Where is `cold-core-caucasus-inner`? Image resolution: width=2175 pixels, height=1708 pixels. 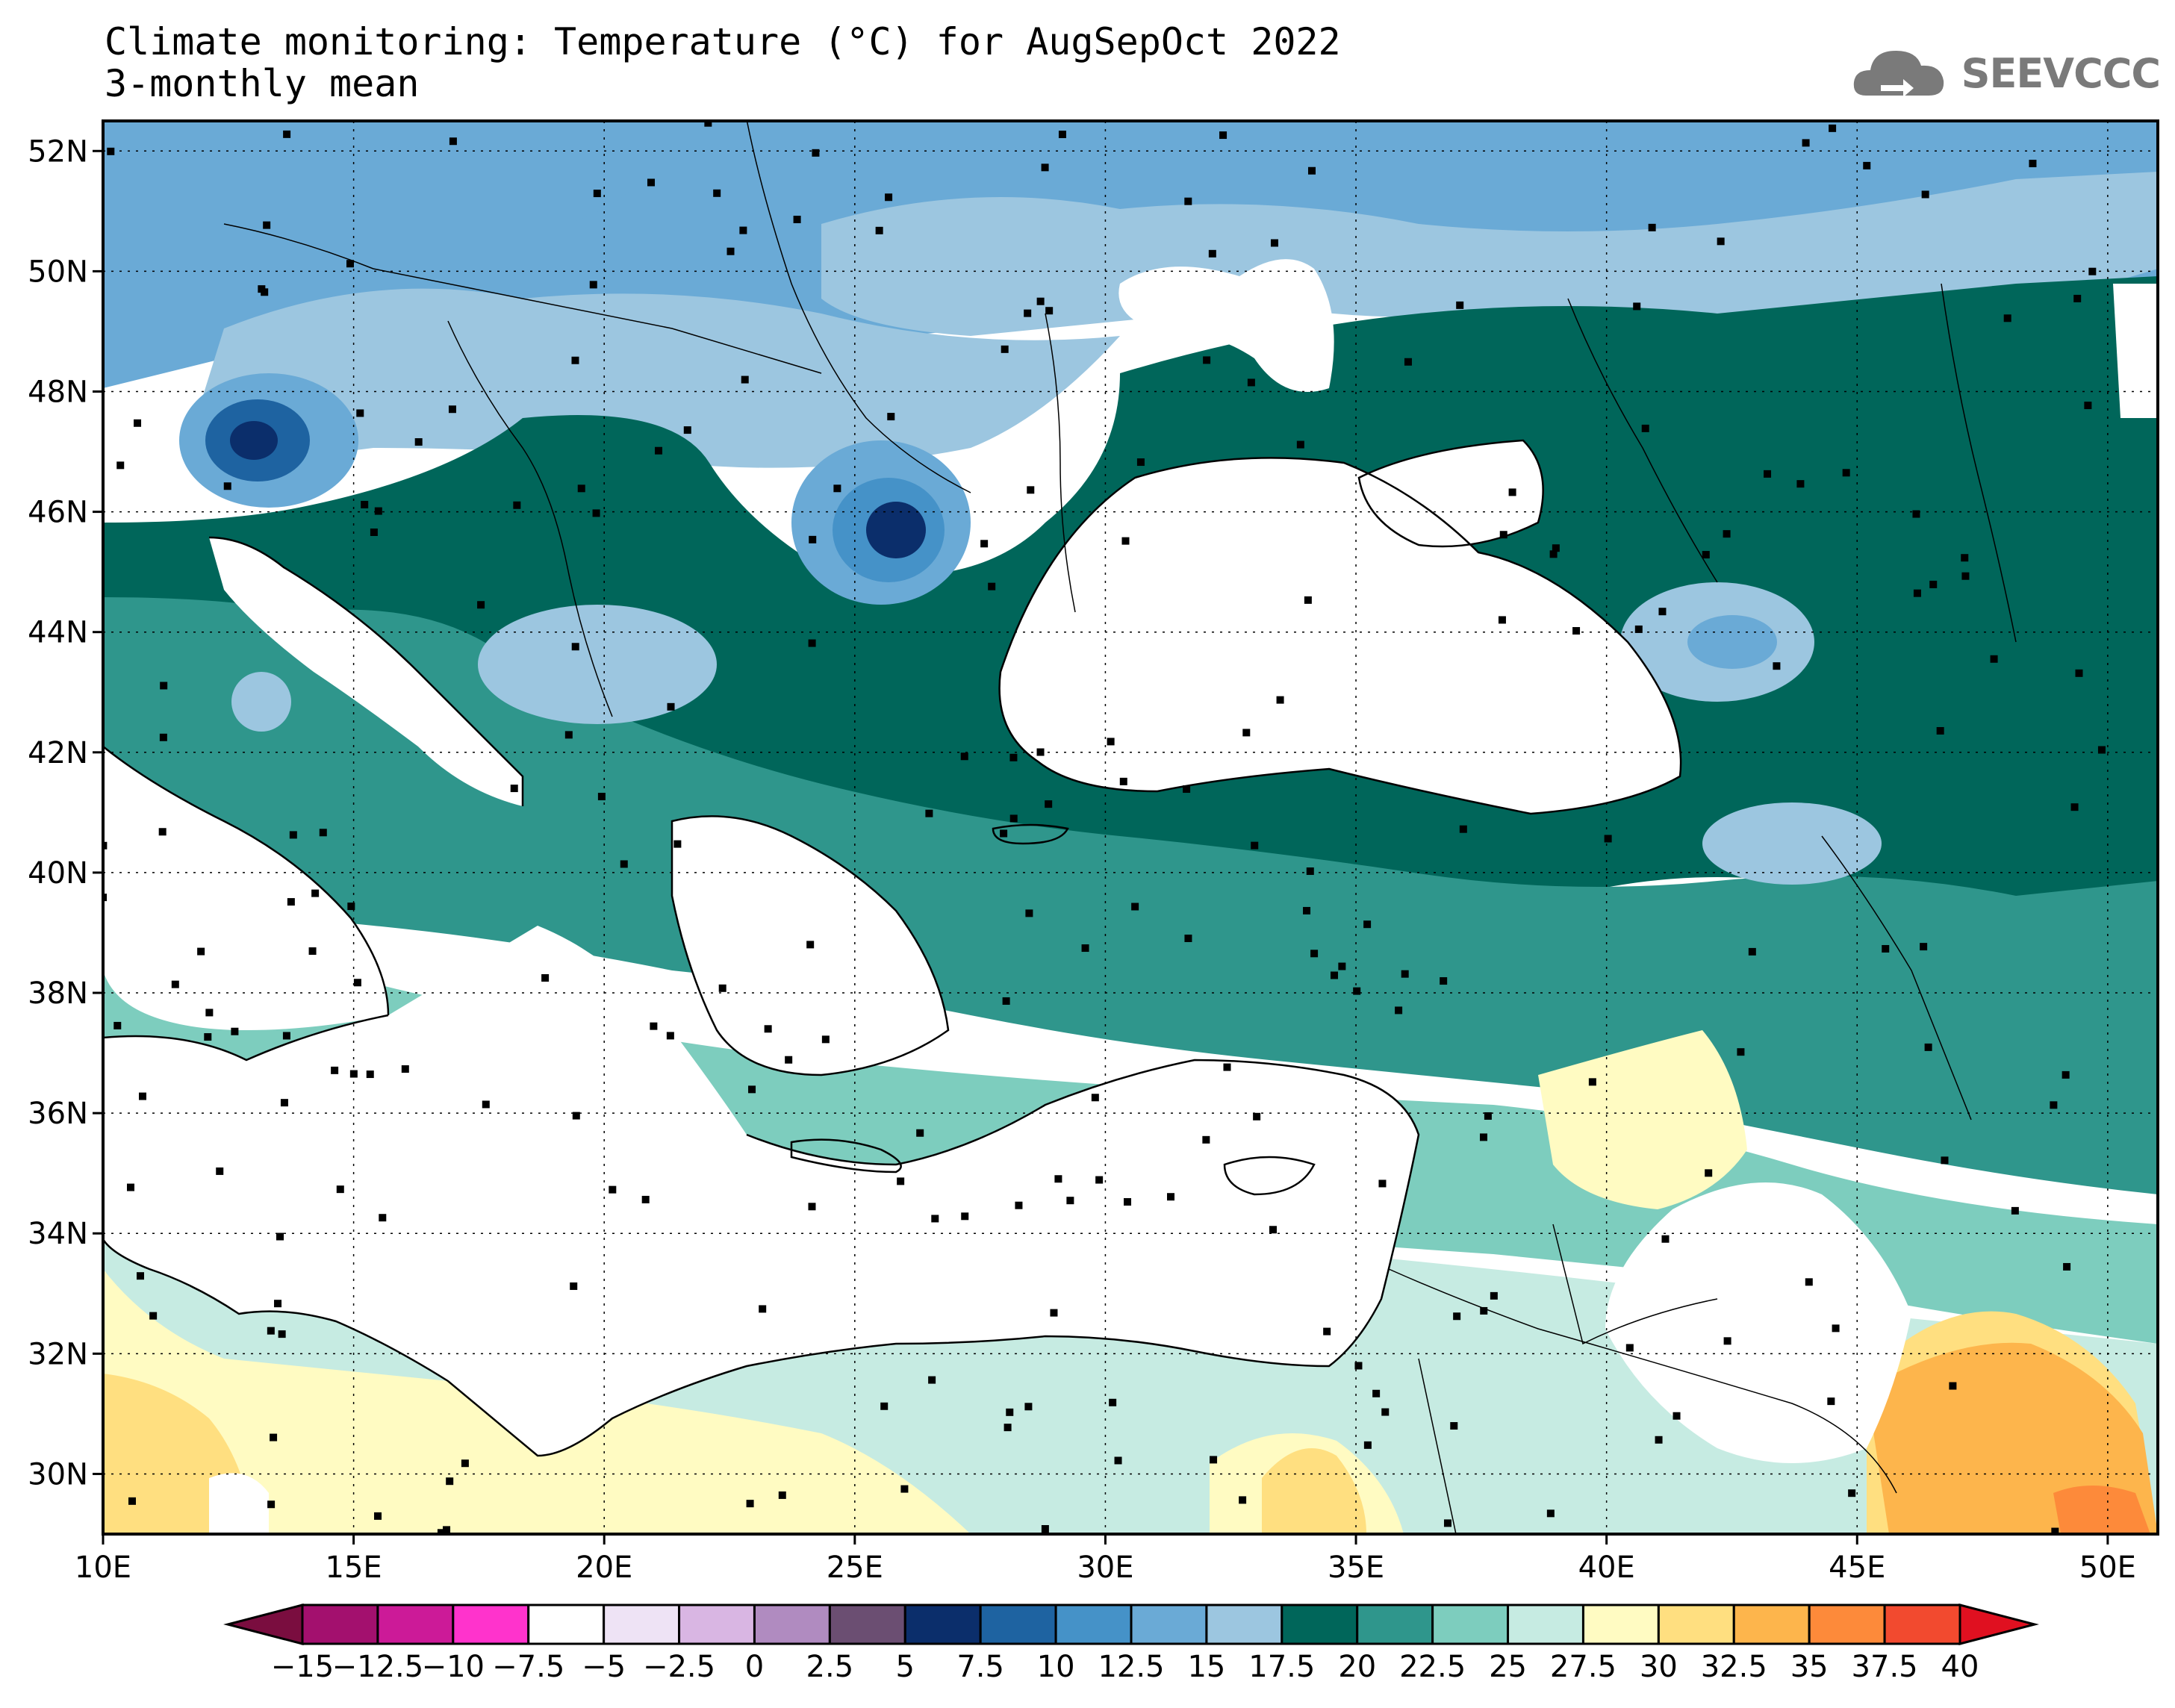
cold-core-caucasus-inner is located at coordinates (1732, 642).